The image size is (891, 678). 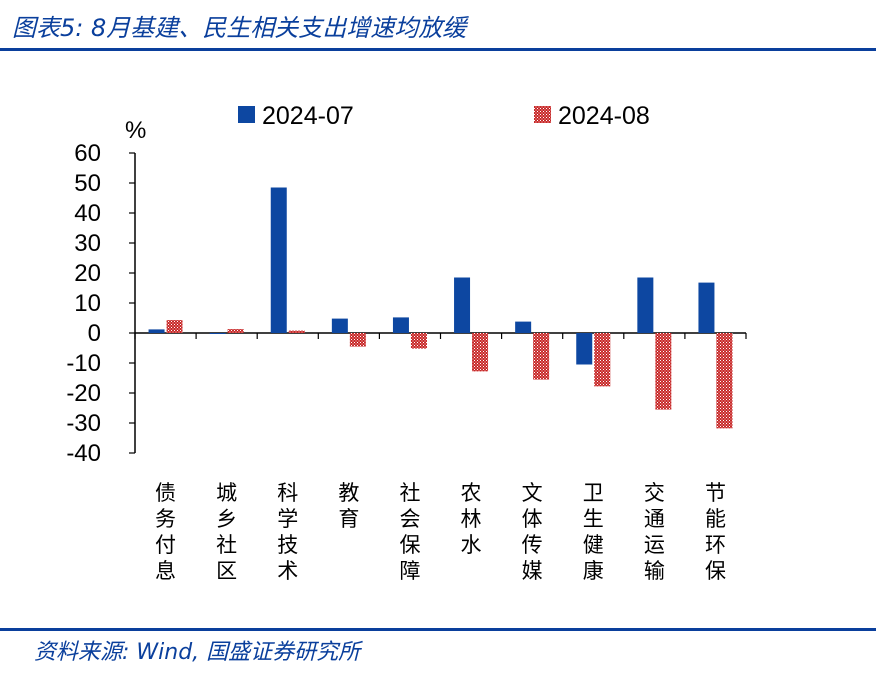 What do you see at coordinates (438, 49) in the screenshot?
I see `header-divider` at bounding box center [438, 49].